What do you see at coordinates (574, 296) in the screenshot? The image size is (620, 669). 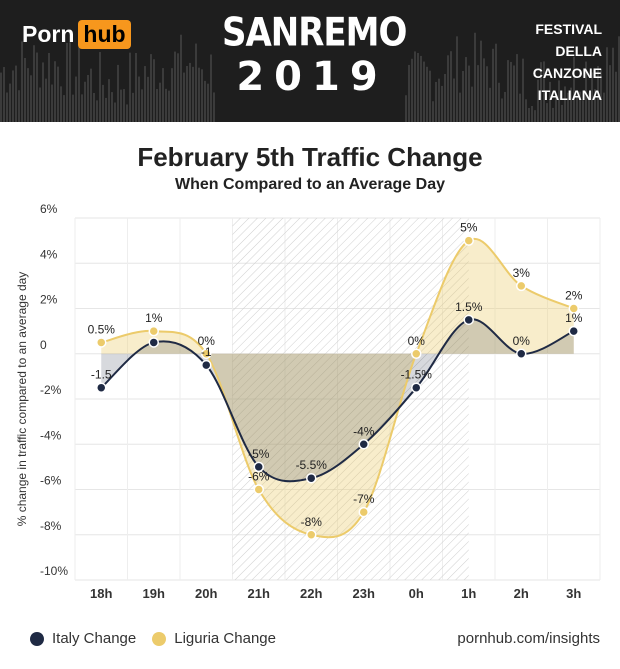 I see `data-label: 2%` at bounding box center [574, 296].